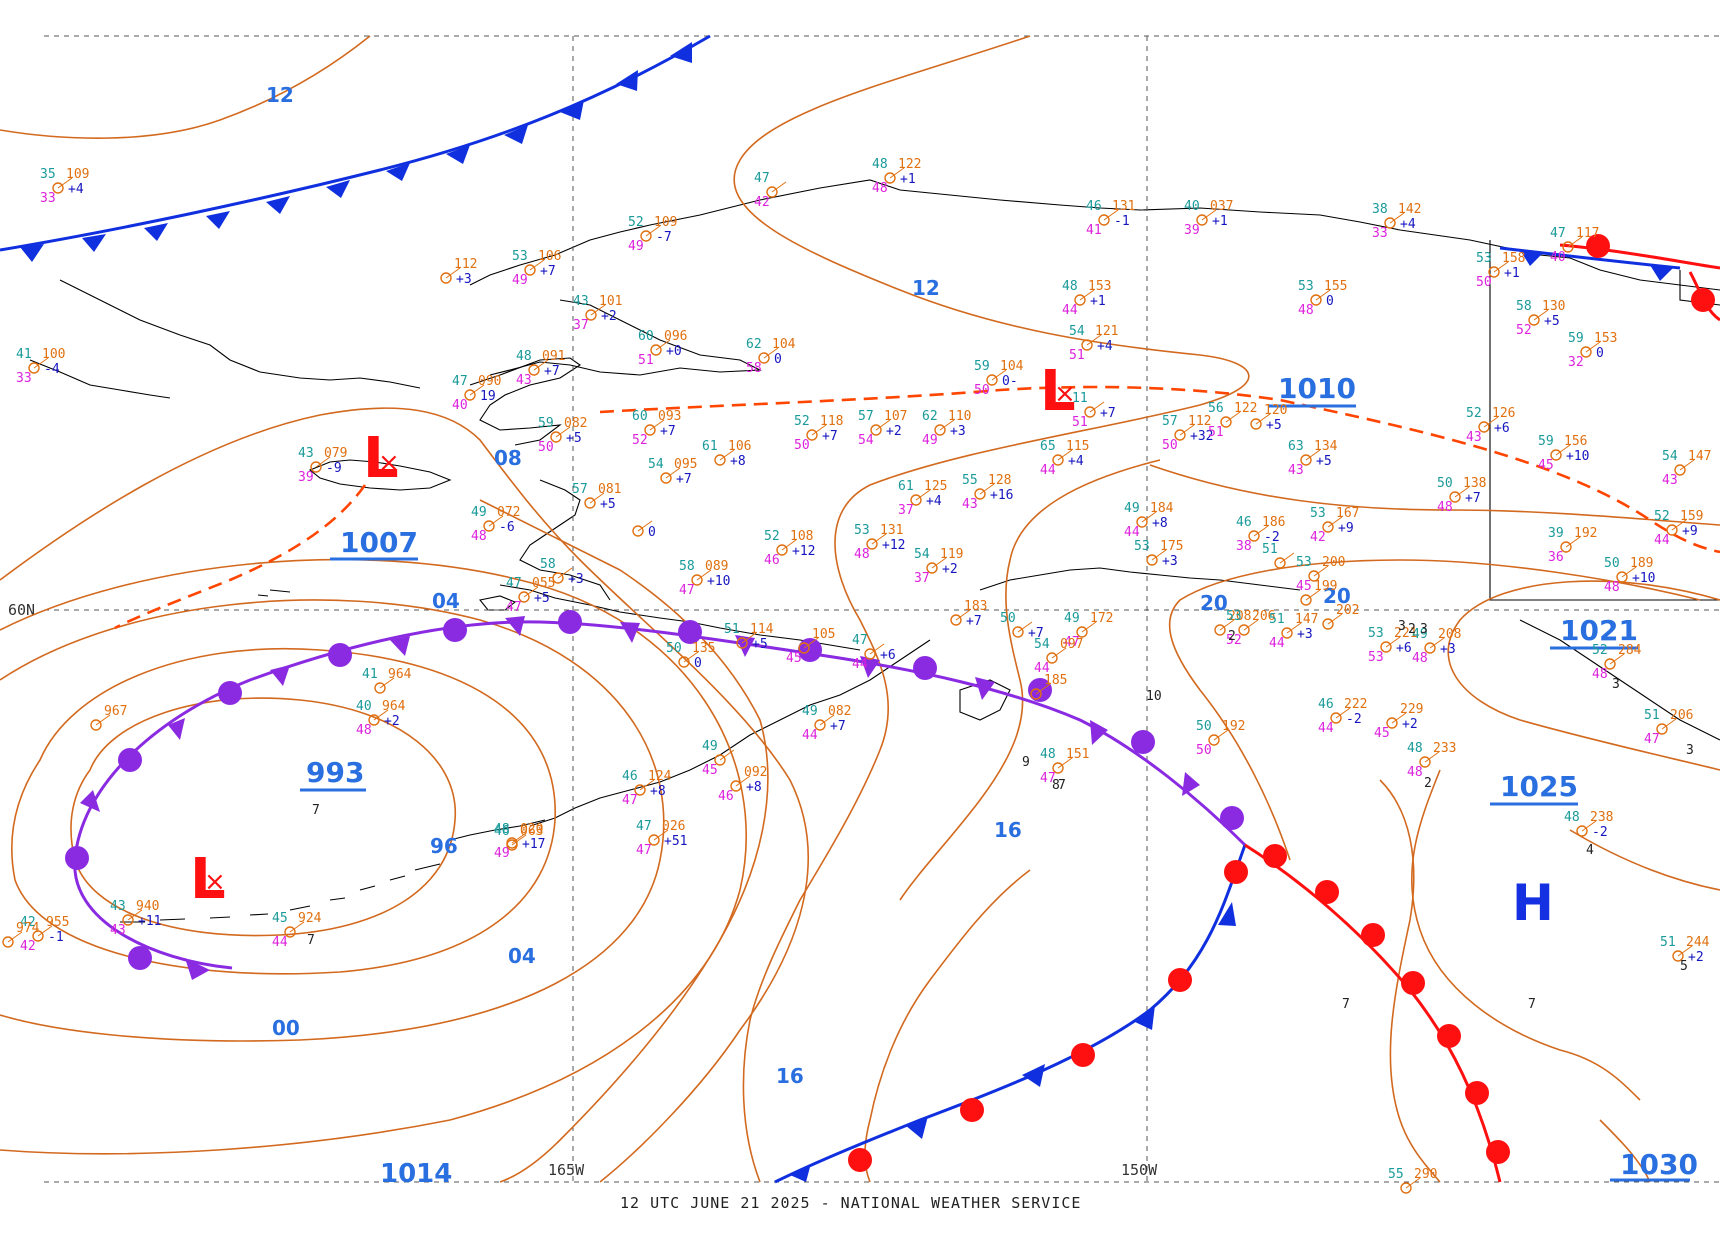 Image resolution: width=1720 pixels, height=1260 pixels. I want to click on station-value: 51, so click(732, 629).